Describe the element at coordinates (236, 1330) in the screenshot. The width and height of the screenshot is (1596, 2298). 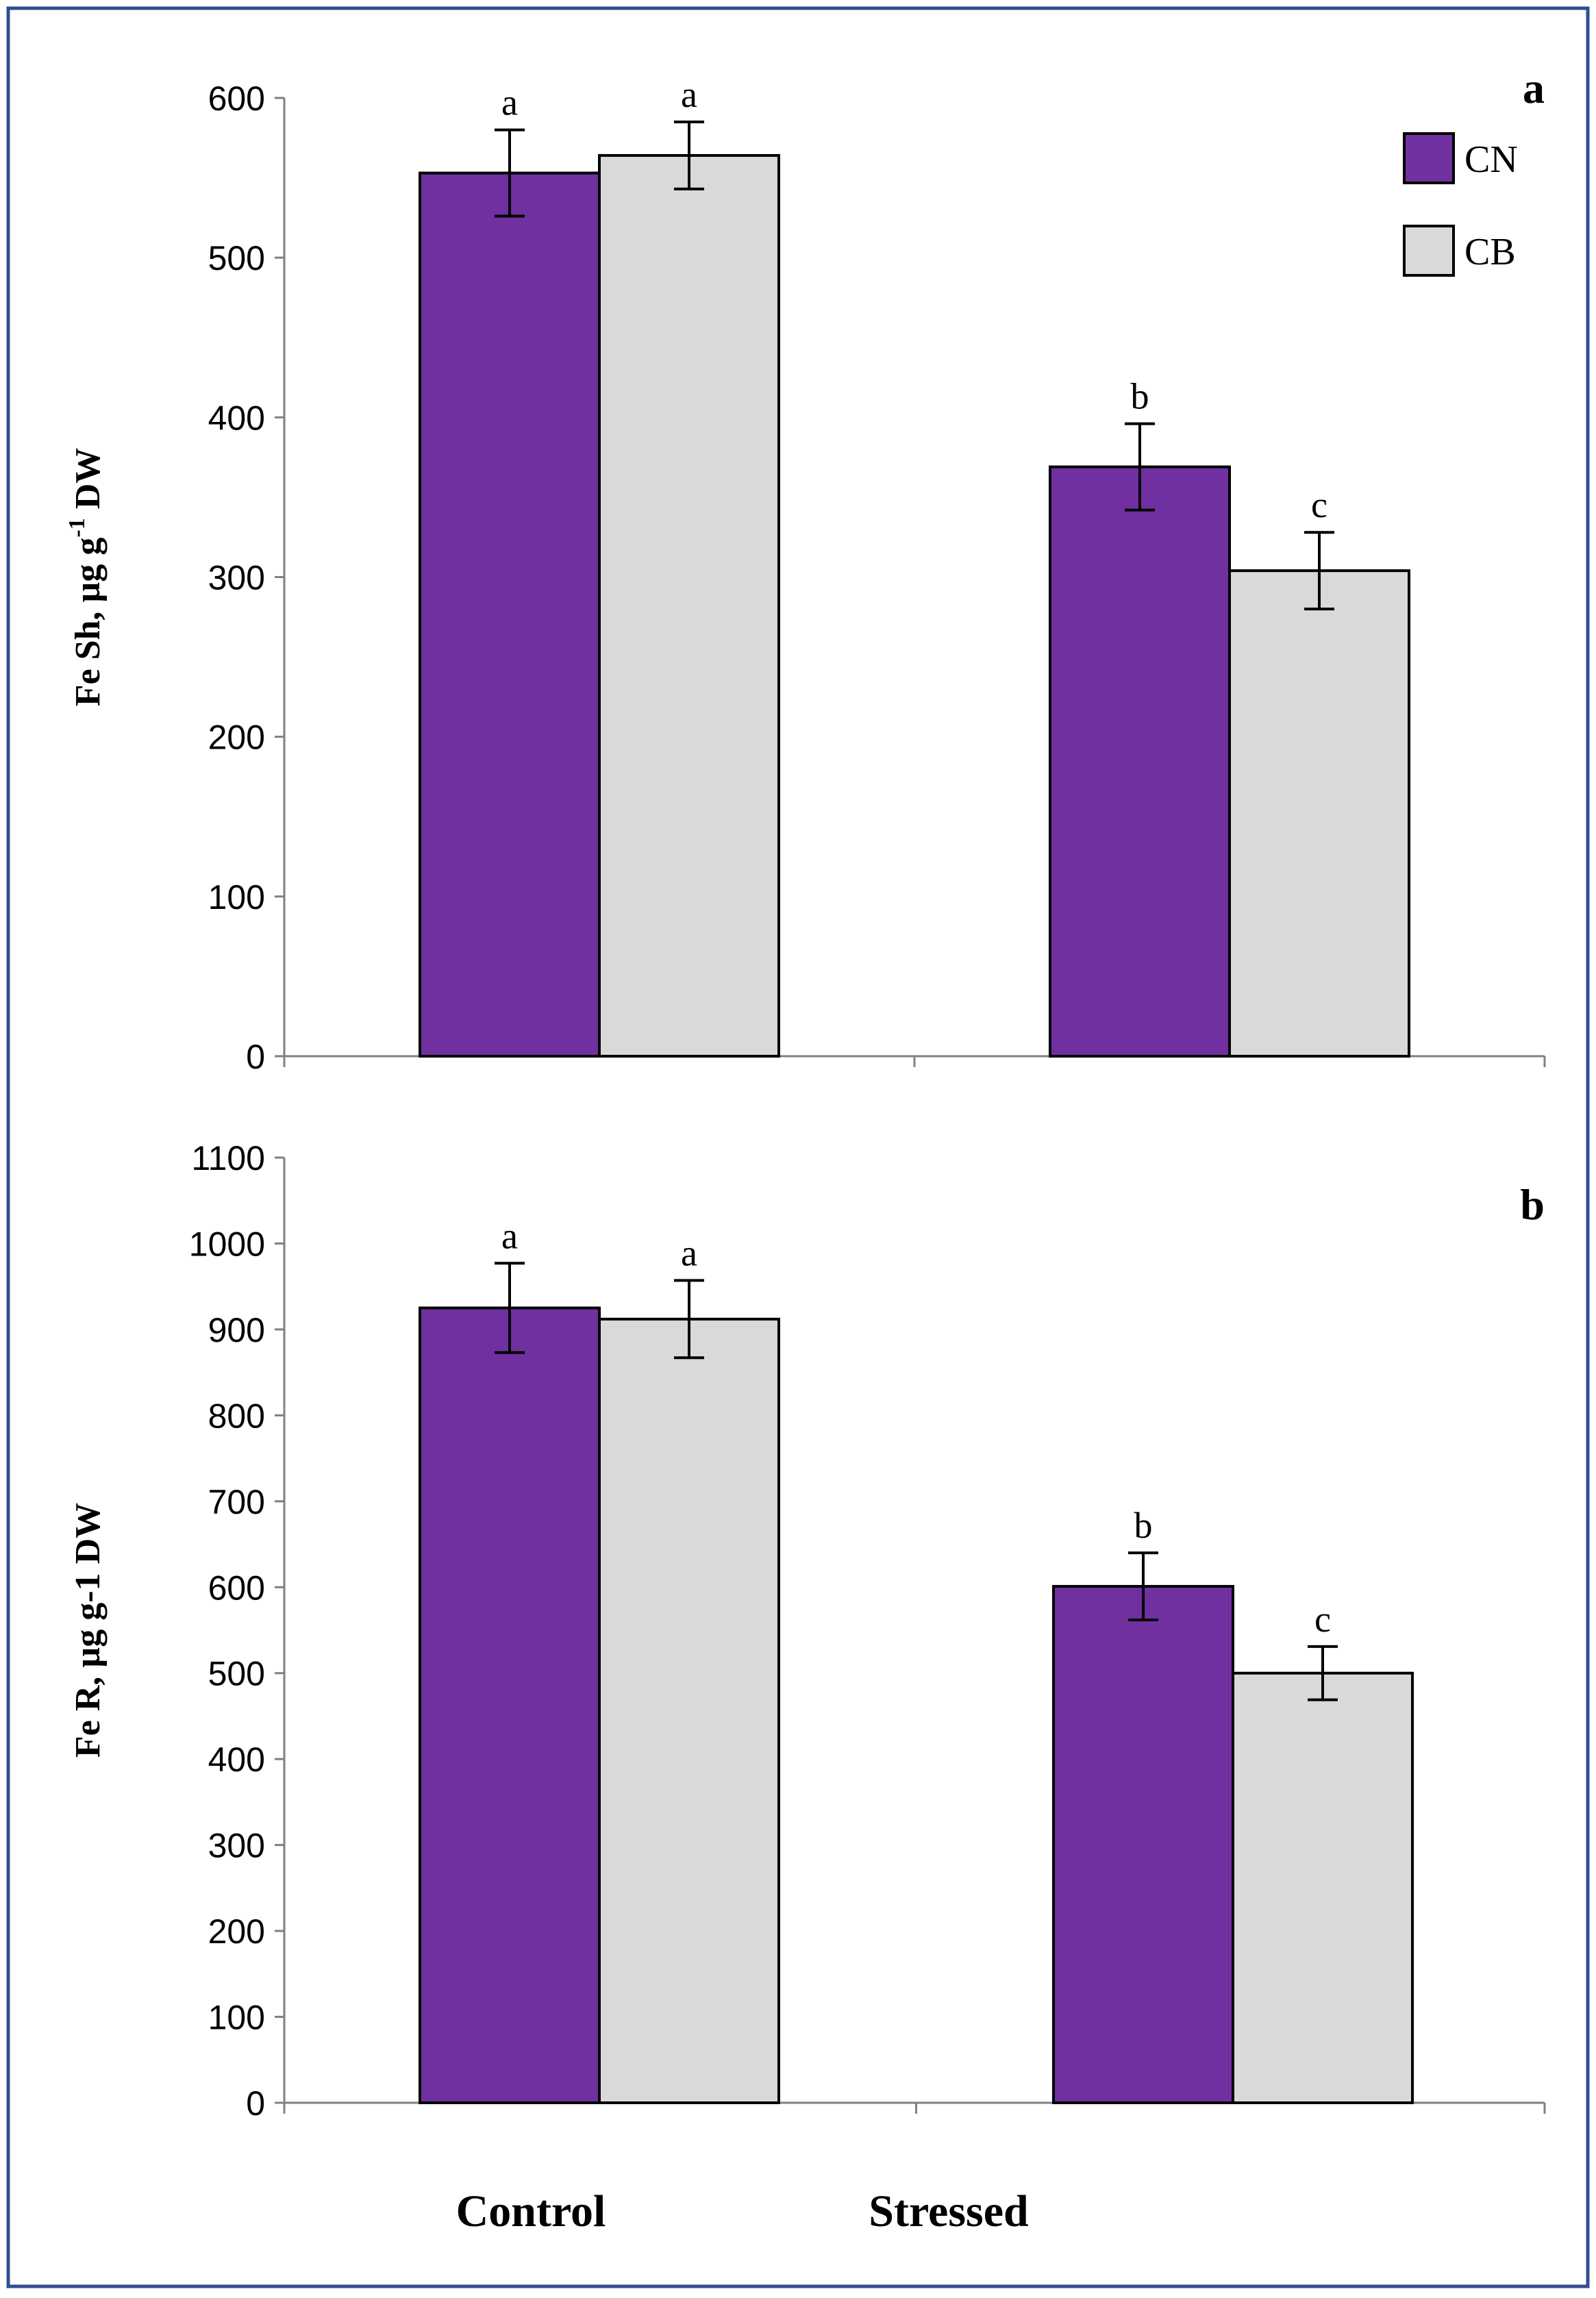
I see `y-tick-label: 900` at that location.